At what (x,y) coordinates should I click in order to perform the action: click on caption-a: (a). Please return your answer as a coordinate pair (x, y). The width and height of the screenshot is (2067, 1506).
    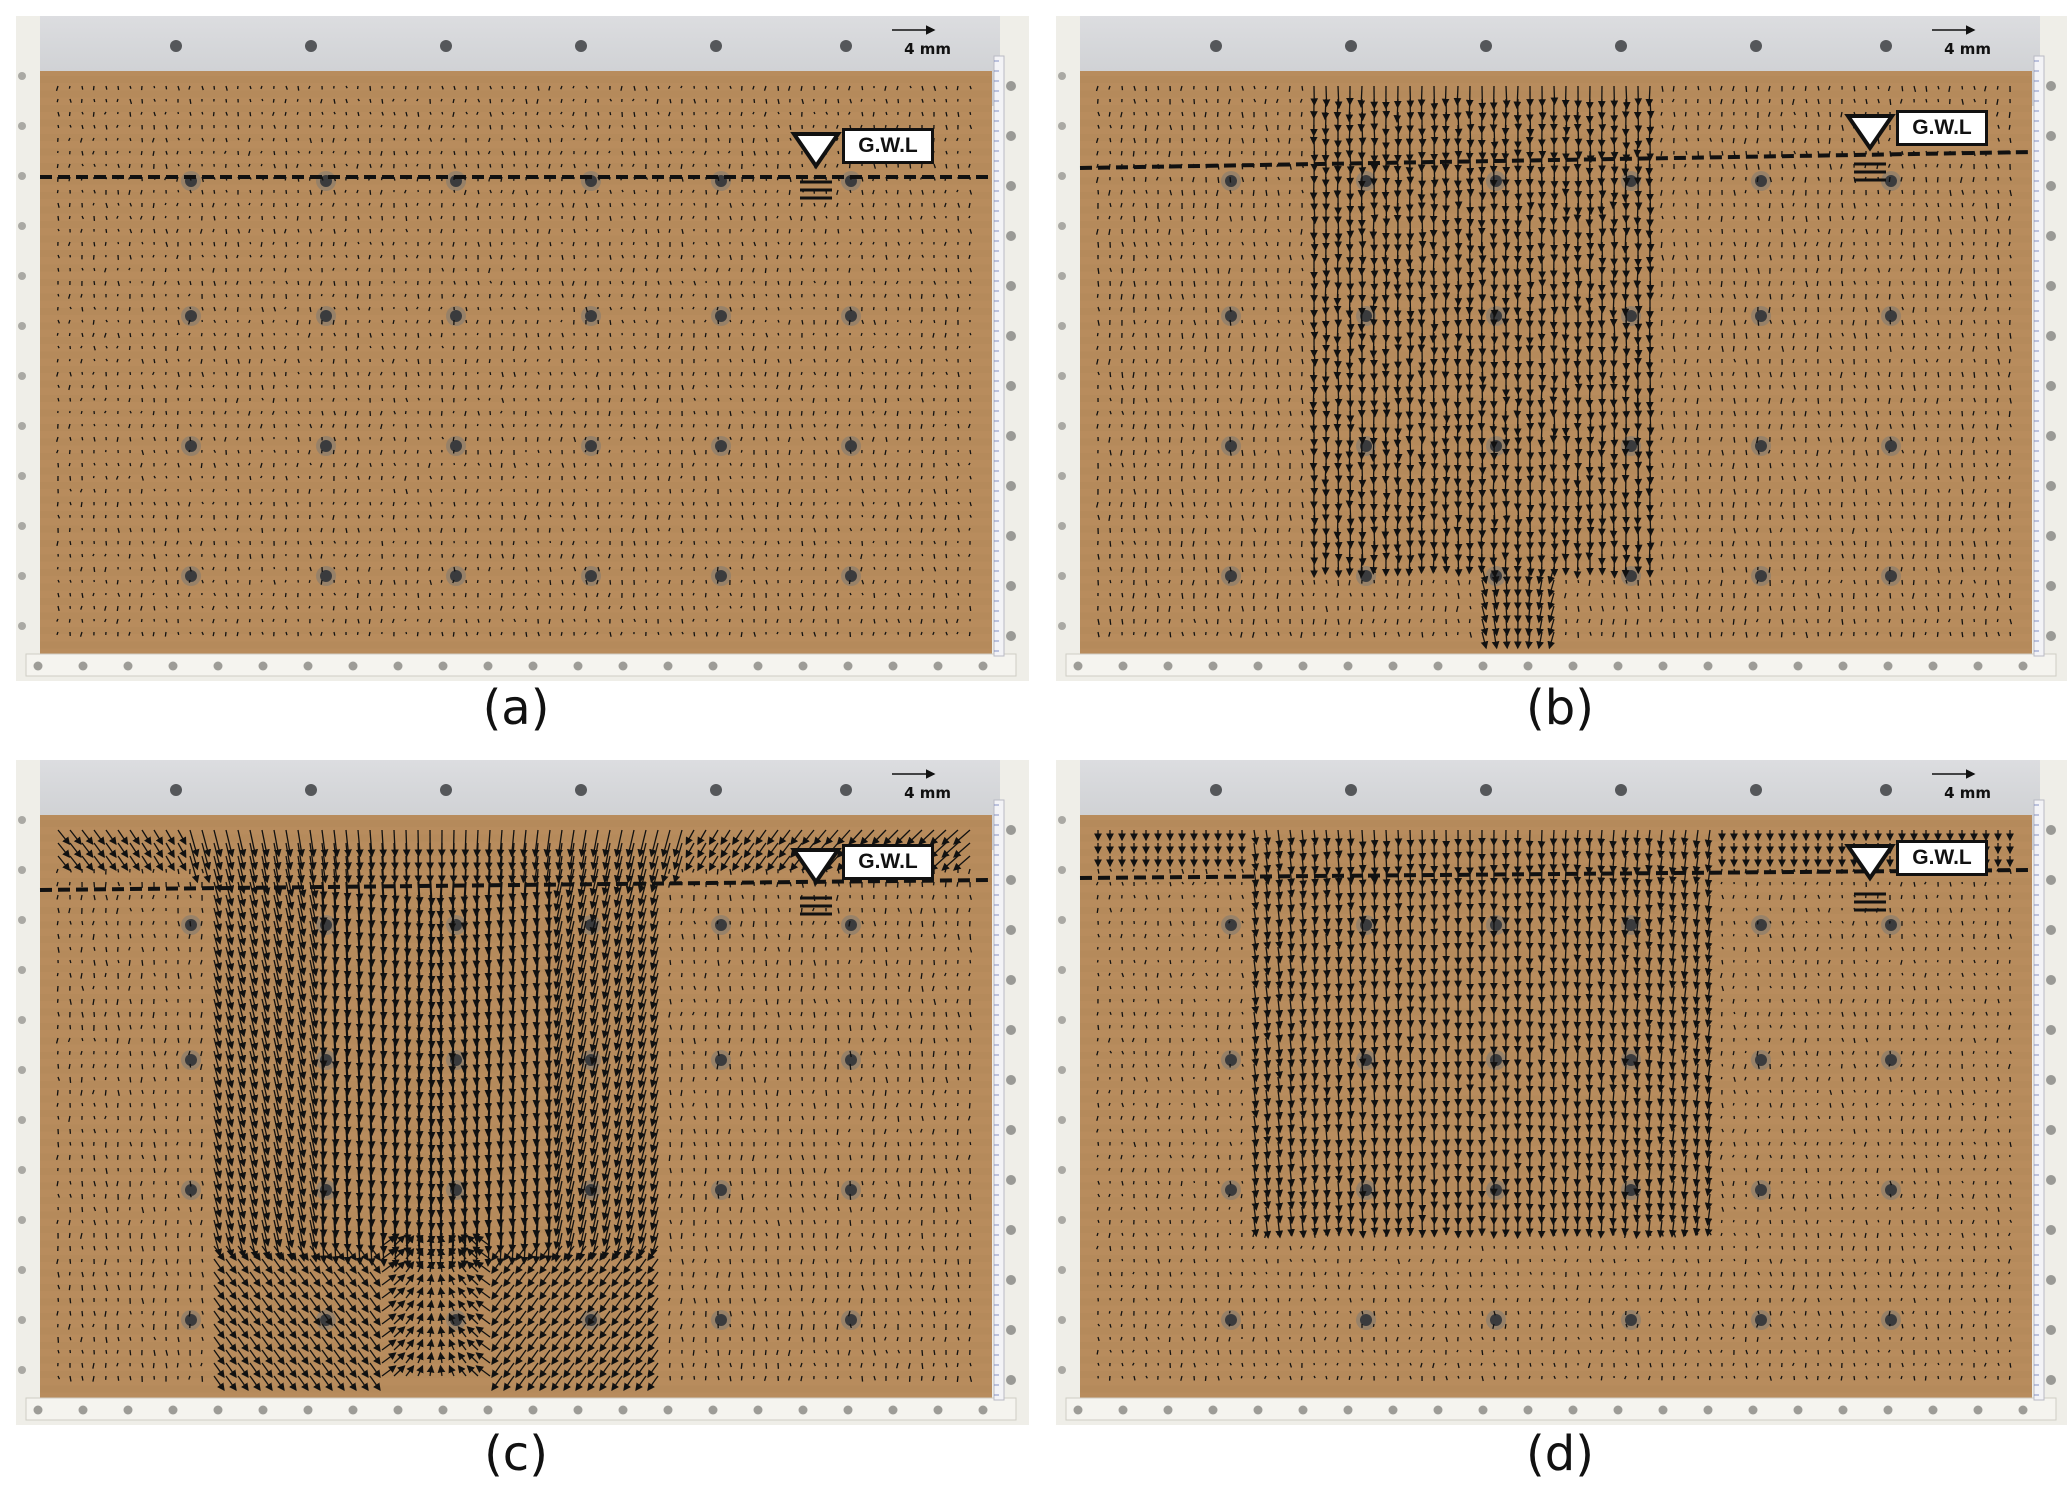
    Looking at the image, I should click on (516, 708).